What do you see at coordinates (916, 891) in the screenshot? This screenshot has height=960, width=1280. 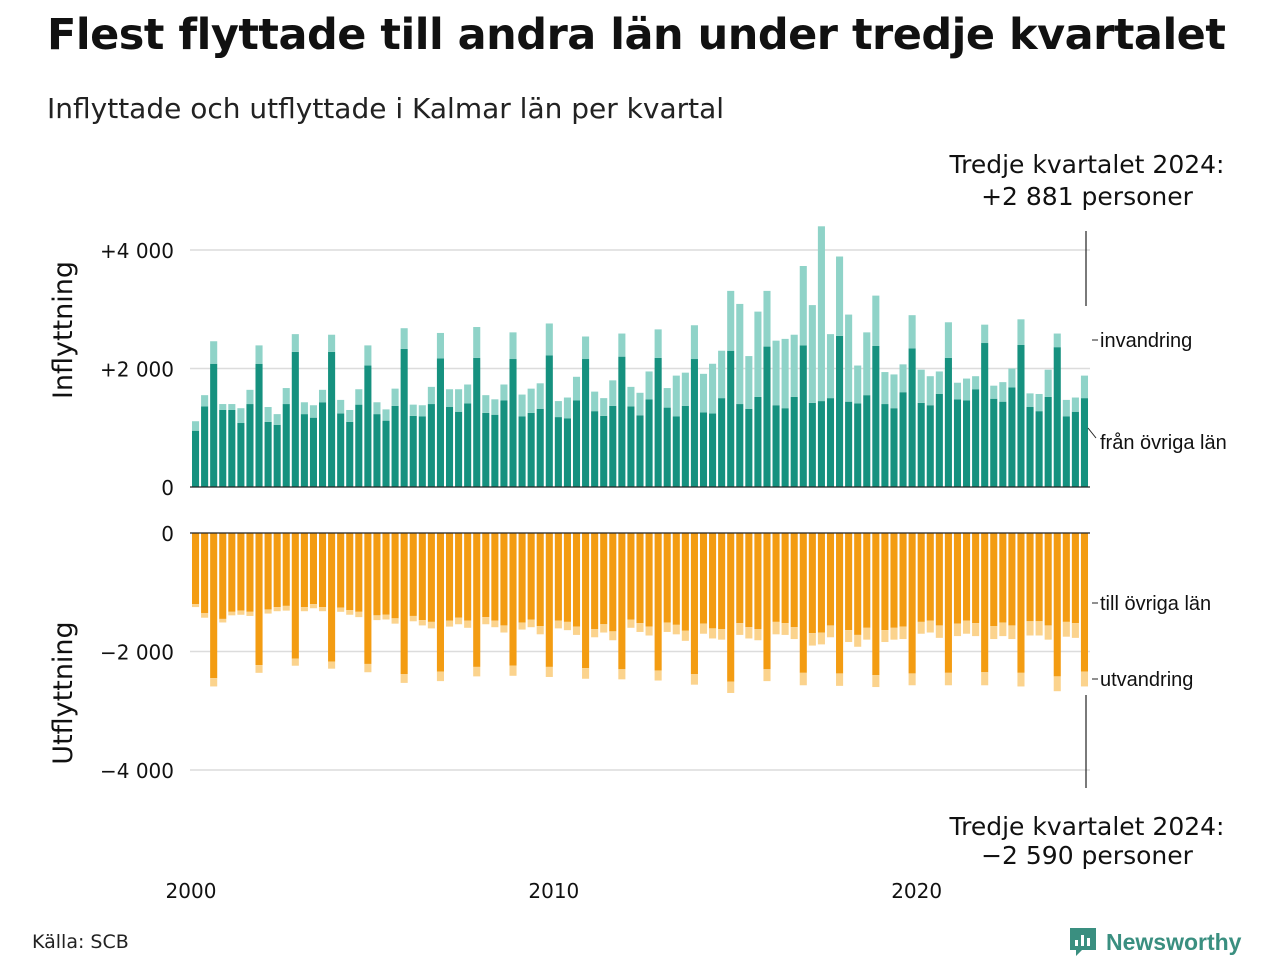 I see `x-tick-label: 2020` at bounding box center [916, 891].